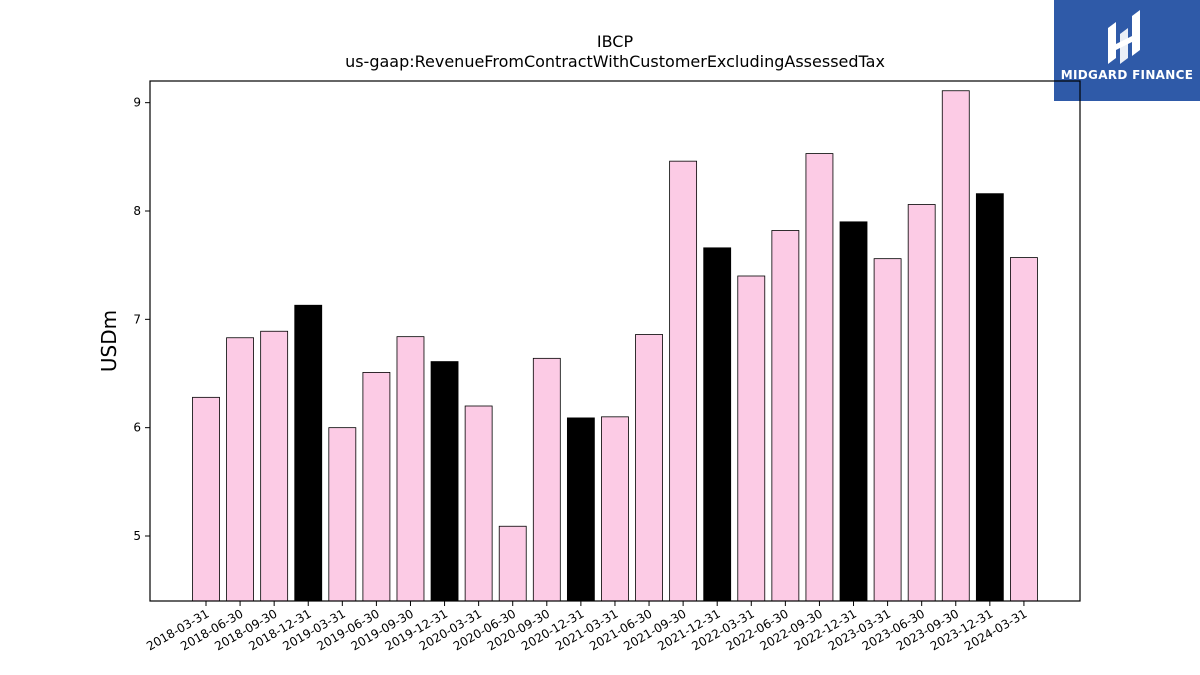 The width and height of the screenshot is (1200, 675). I want to click on y-axis-label: USDm, so click(109, 341).